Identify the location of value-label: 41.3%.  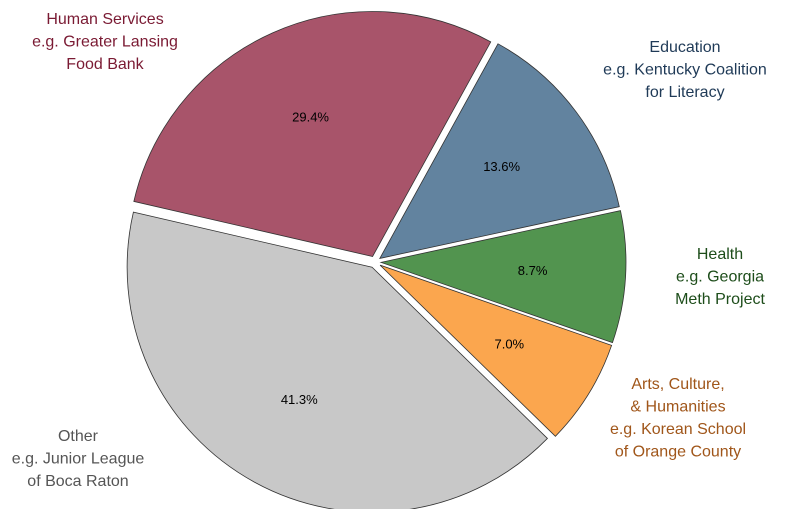
(299, 399).